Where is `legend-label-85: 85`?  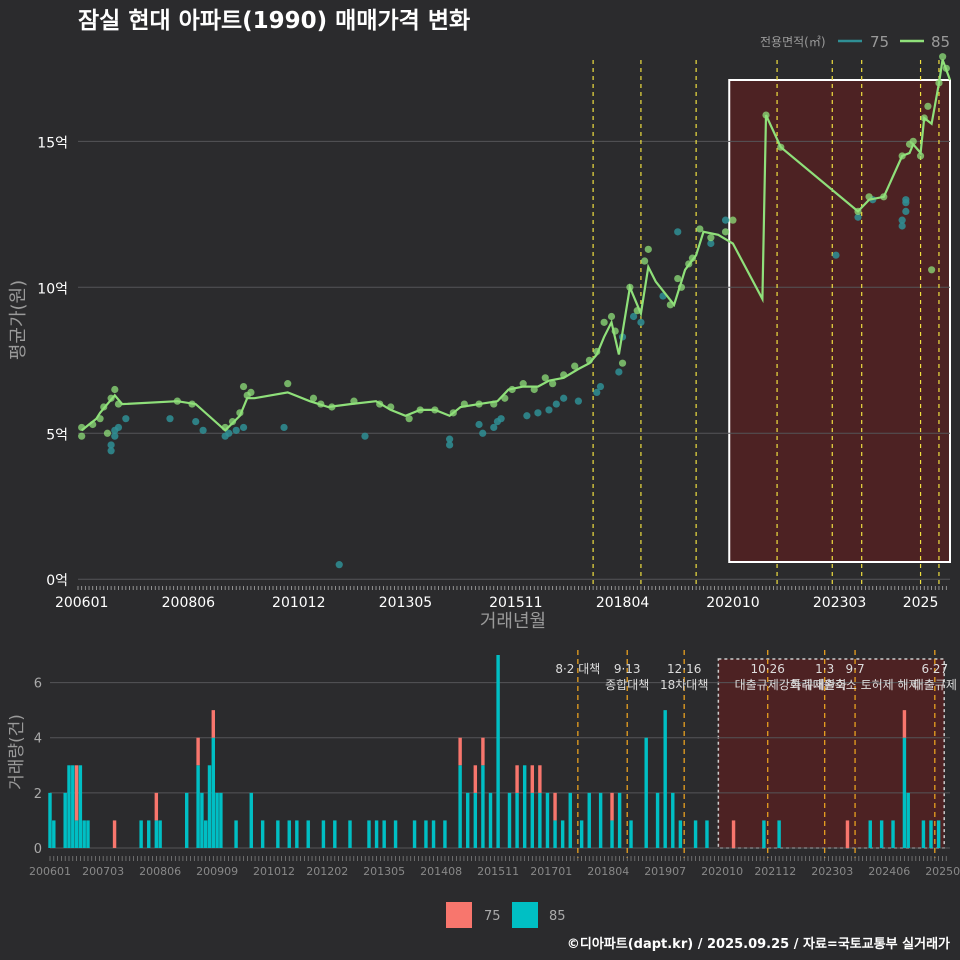
legend-label-85: 85 is located at coordinates (940, 42).